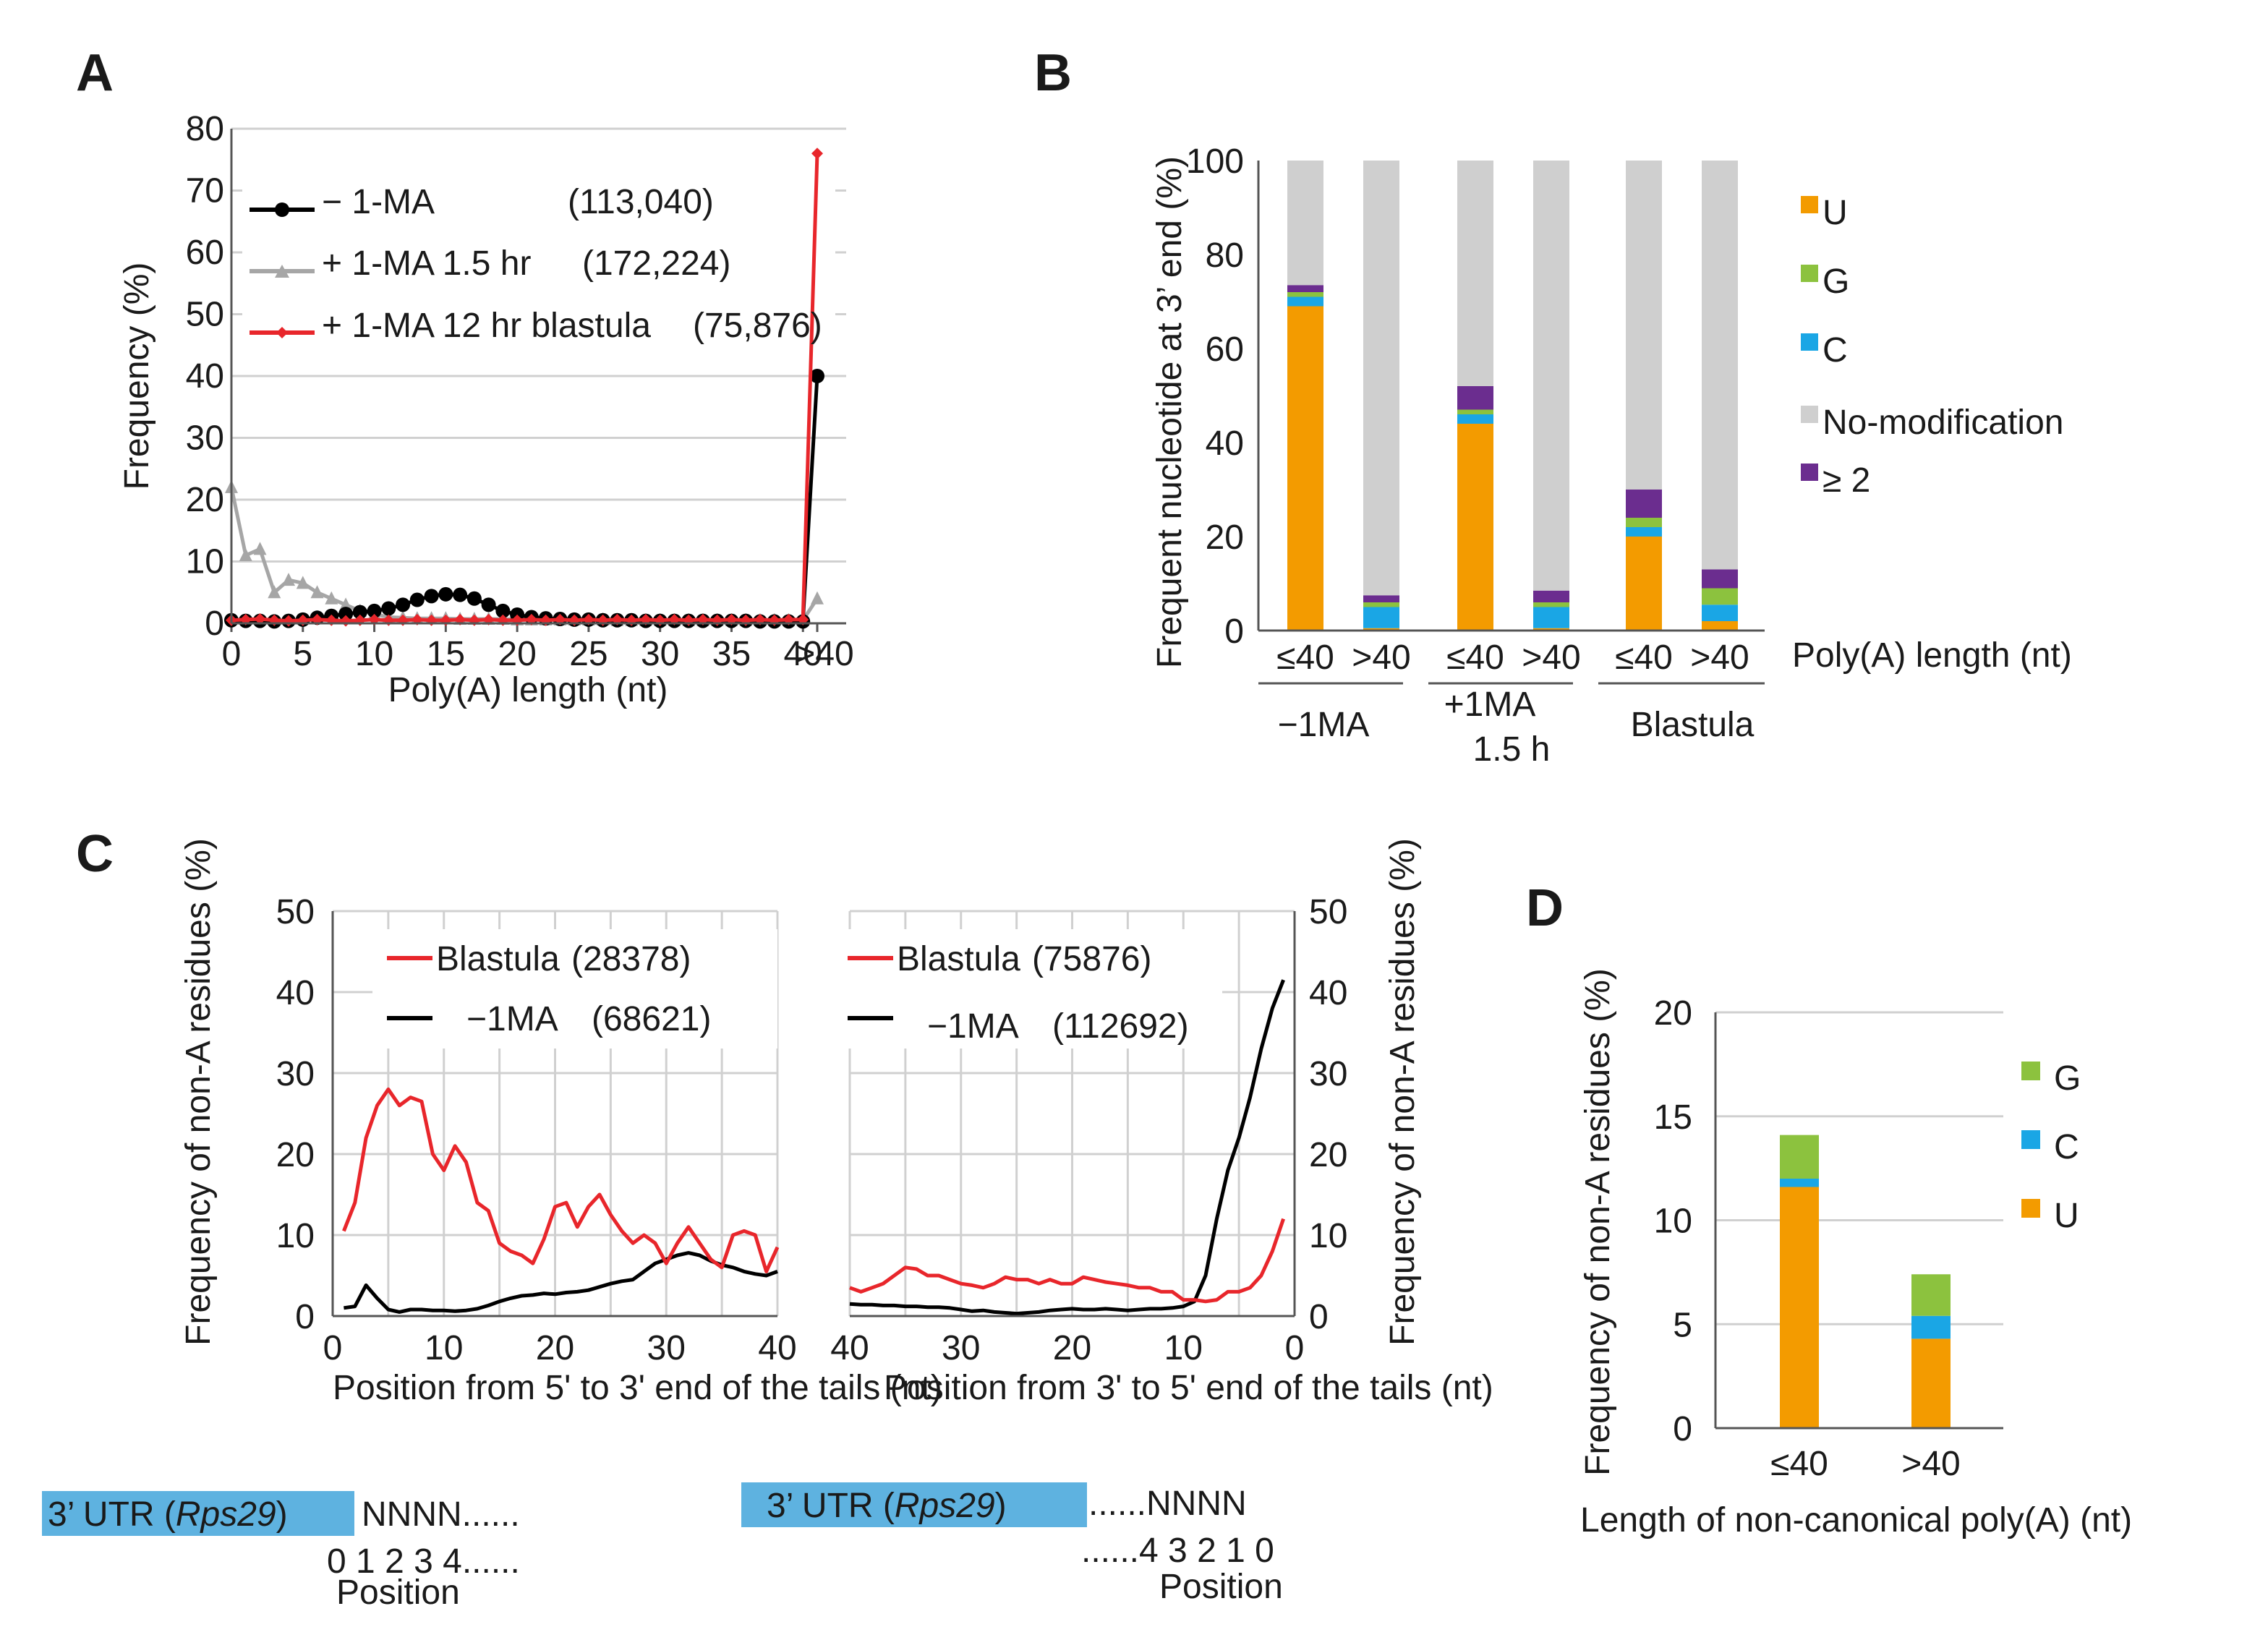  Describe the element at coordinates (168, 1514) in the screenshot. I see `utr-label-left: 3’ UTR (Rps29)` at that location.